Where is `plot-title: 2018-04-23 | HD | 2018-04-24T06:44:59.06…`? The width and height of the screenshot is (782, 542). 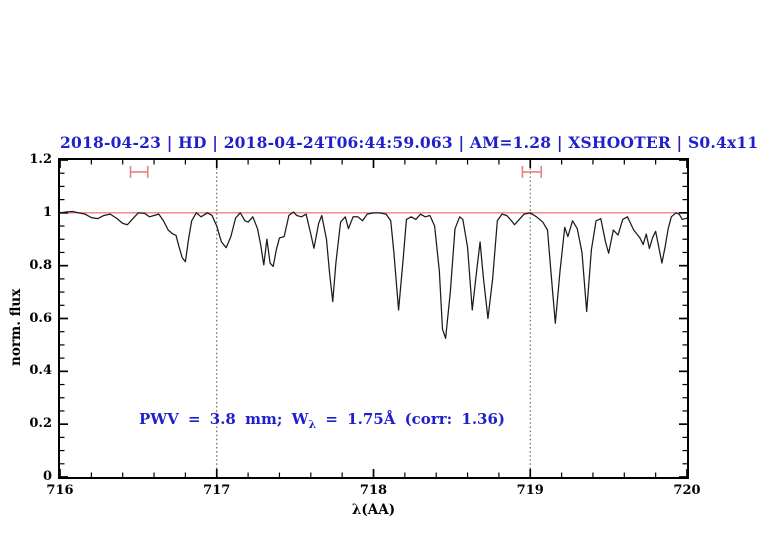
plot-title: 2018-04-23 | HD | 2018-04-24T06:44:59.06… is located at coordinates (409, 142).